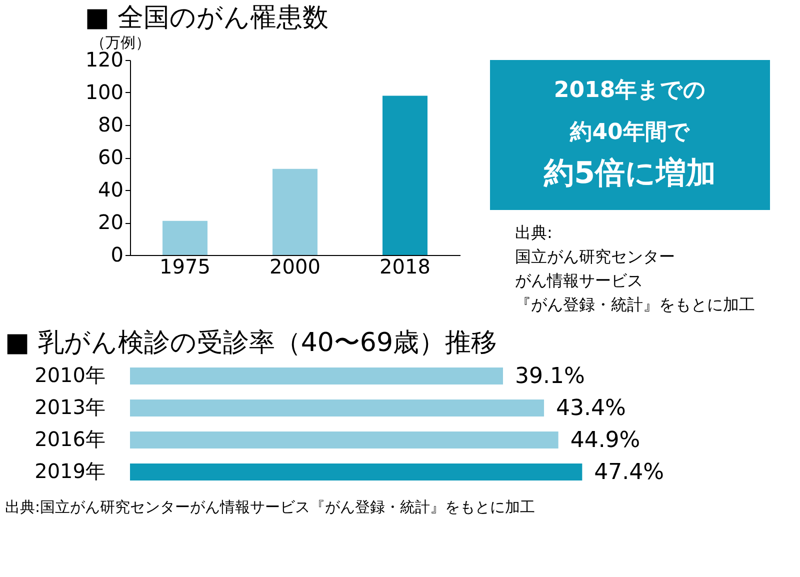 The image size is (800, 577). Describe the element at coordinates (111, 157) in the screenshot. I see `y-tick-label: 60` at that location.